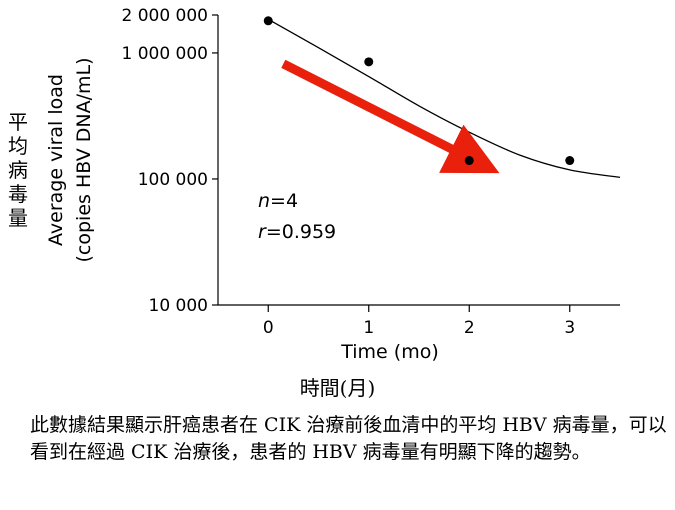 Image resolution: width=675 pixels, height=510 pixels. Describe the element at coordinates (569, 328) in the screenshot. I see `x-tick-label: 3` at that location.